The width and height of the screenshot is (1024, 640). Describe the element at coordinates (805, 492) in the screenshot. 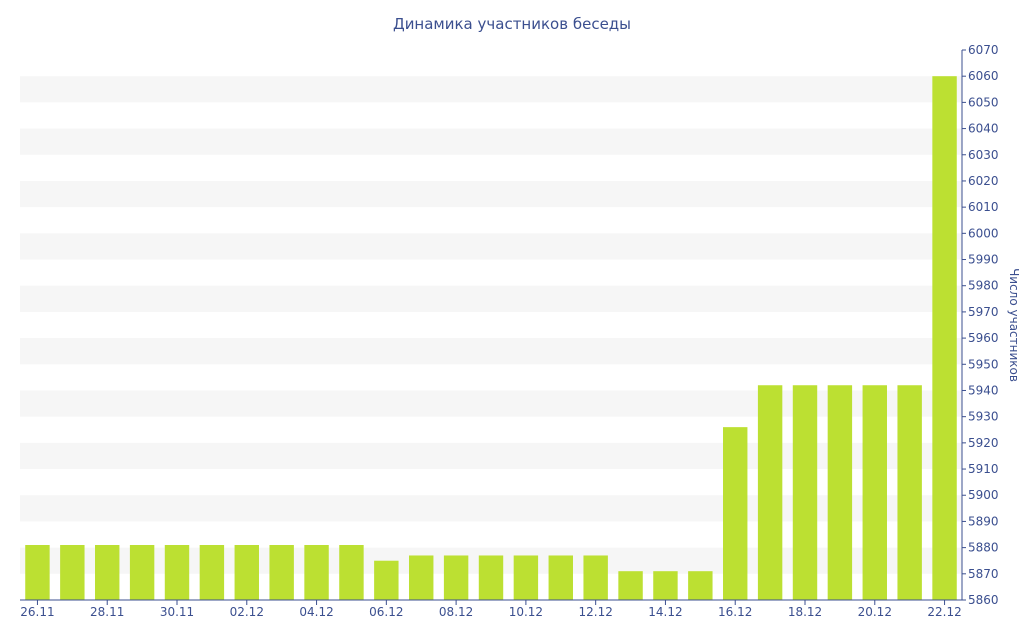

I see `bar-18.12` at that location.